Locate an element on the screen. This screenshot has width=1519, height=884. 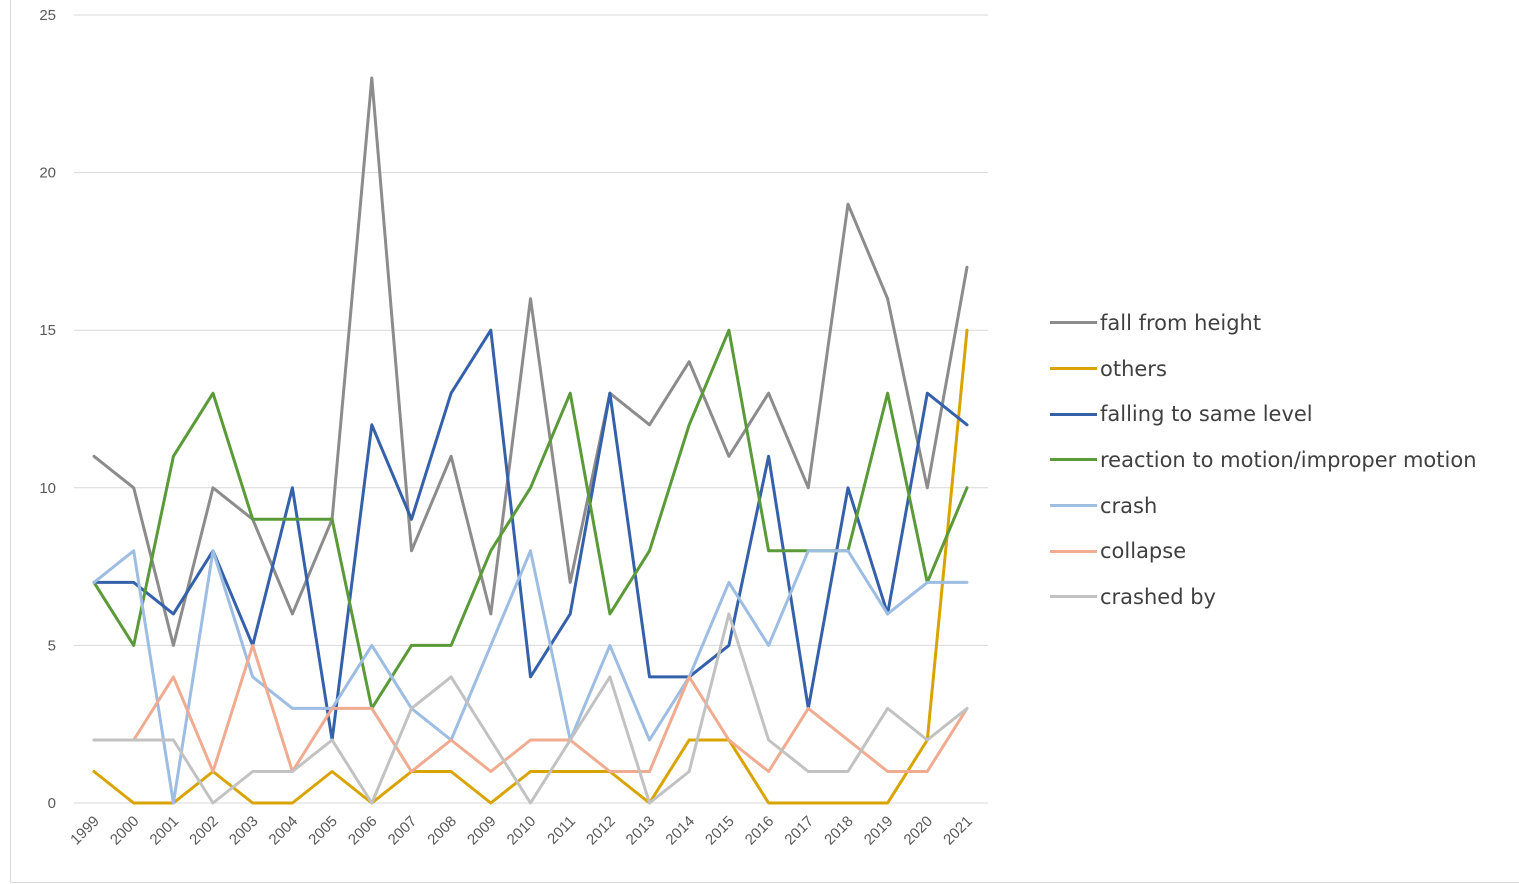
legend-item: others is located at coordinates (1263, 369).